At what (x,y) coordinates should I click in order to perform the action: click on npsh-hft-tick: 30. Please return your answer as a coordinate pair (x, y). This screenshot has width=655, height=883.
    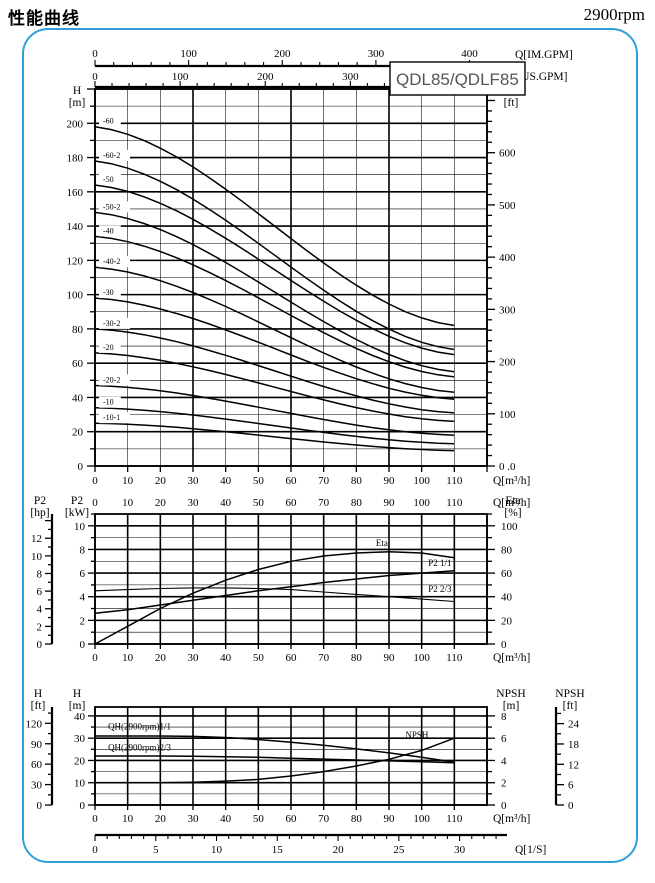
    Looking at the image, I should click on (37, 786).